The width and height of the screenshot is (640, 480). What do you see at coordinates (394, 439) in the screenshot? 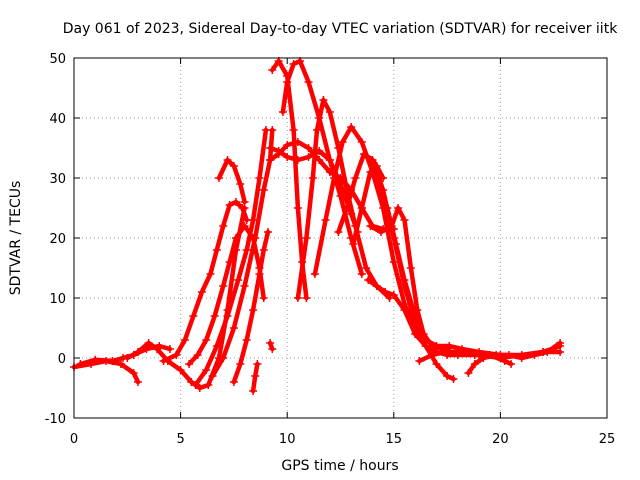
I see `x-tick-label: 15` at bounding box center [394, 439].